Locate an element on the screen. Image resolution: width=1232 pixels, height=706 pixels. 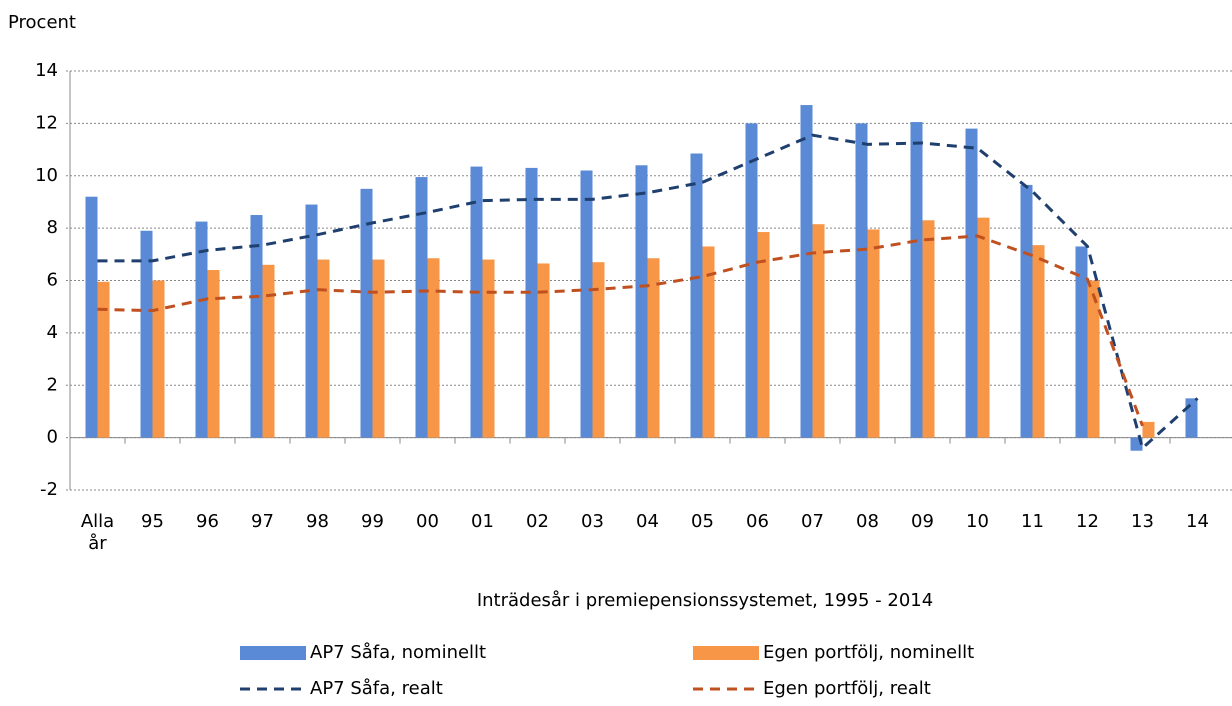
x-tick-label: 05 is located at coordinates (702, 521).